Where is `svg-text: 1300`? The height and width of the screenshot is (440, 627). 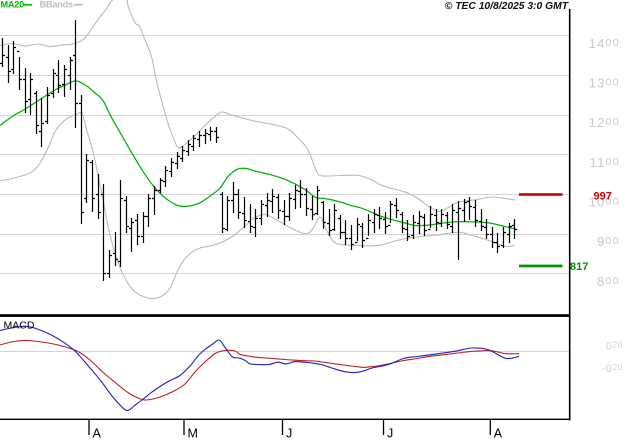 svg-text: 1300 is located at coordinates (604, 83).